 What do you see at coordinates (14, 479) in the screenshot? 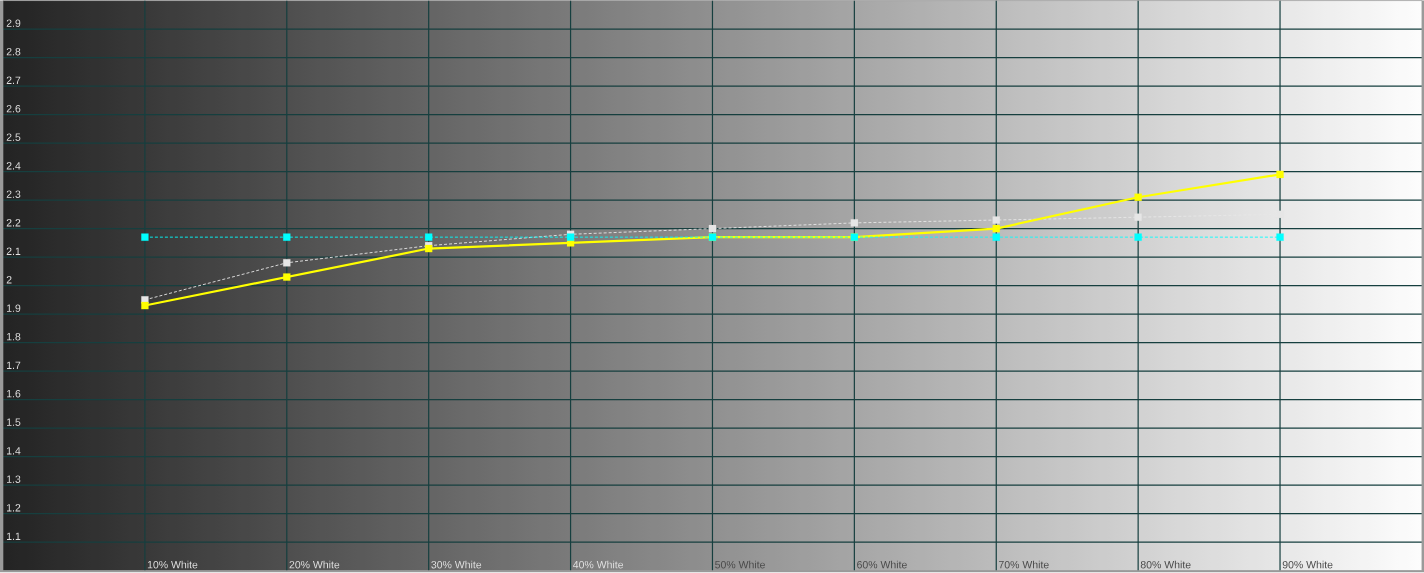
I see `y-tick-label: 1.3` at bounding box center [14, 479].